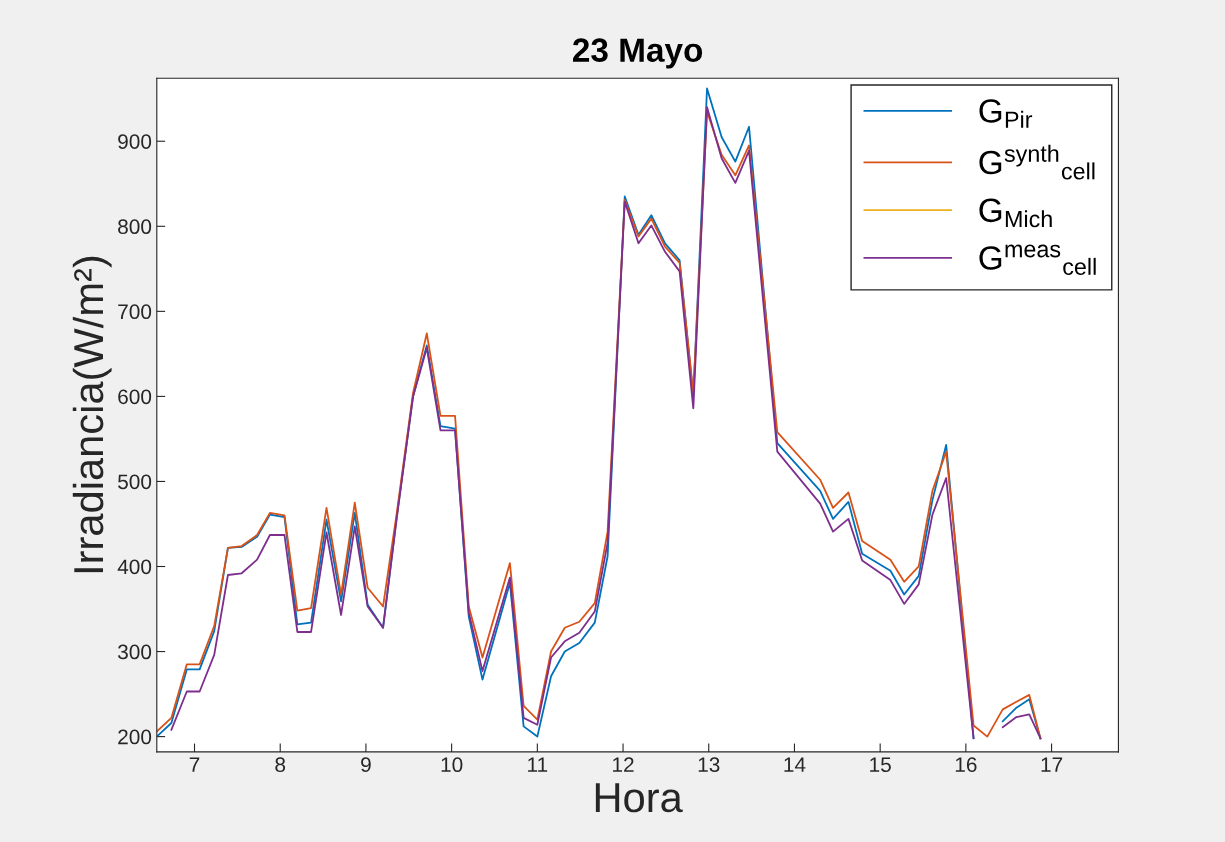  What do you see at coordinates (1052, 764) in the screenshot?
I see `x-tick-label: 17` at bounding box center [1052, 764].